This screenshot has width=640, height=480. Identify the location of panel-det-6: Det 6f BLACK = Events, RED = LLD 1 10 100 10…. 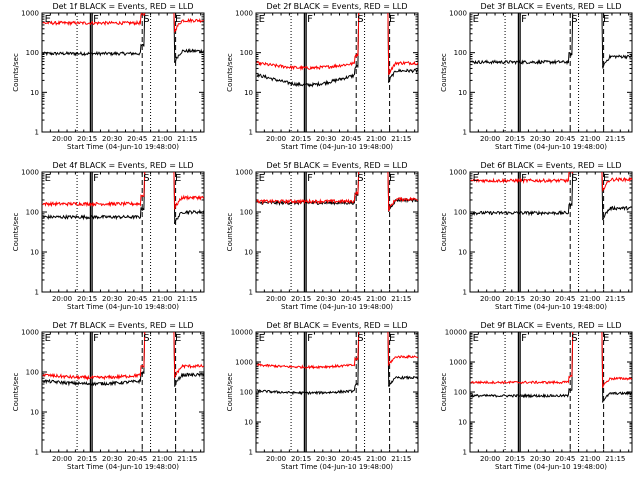
(536, 236).